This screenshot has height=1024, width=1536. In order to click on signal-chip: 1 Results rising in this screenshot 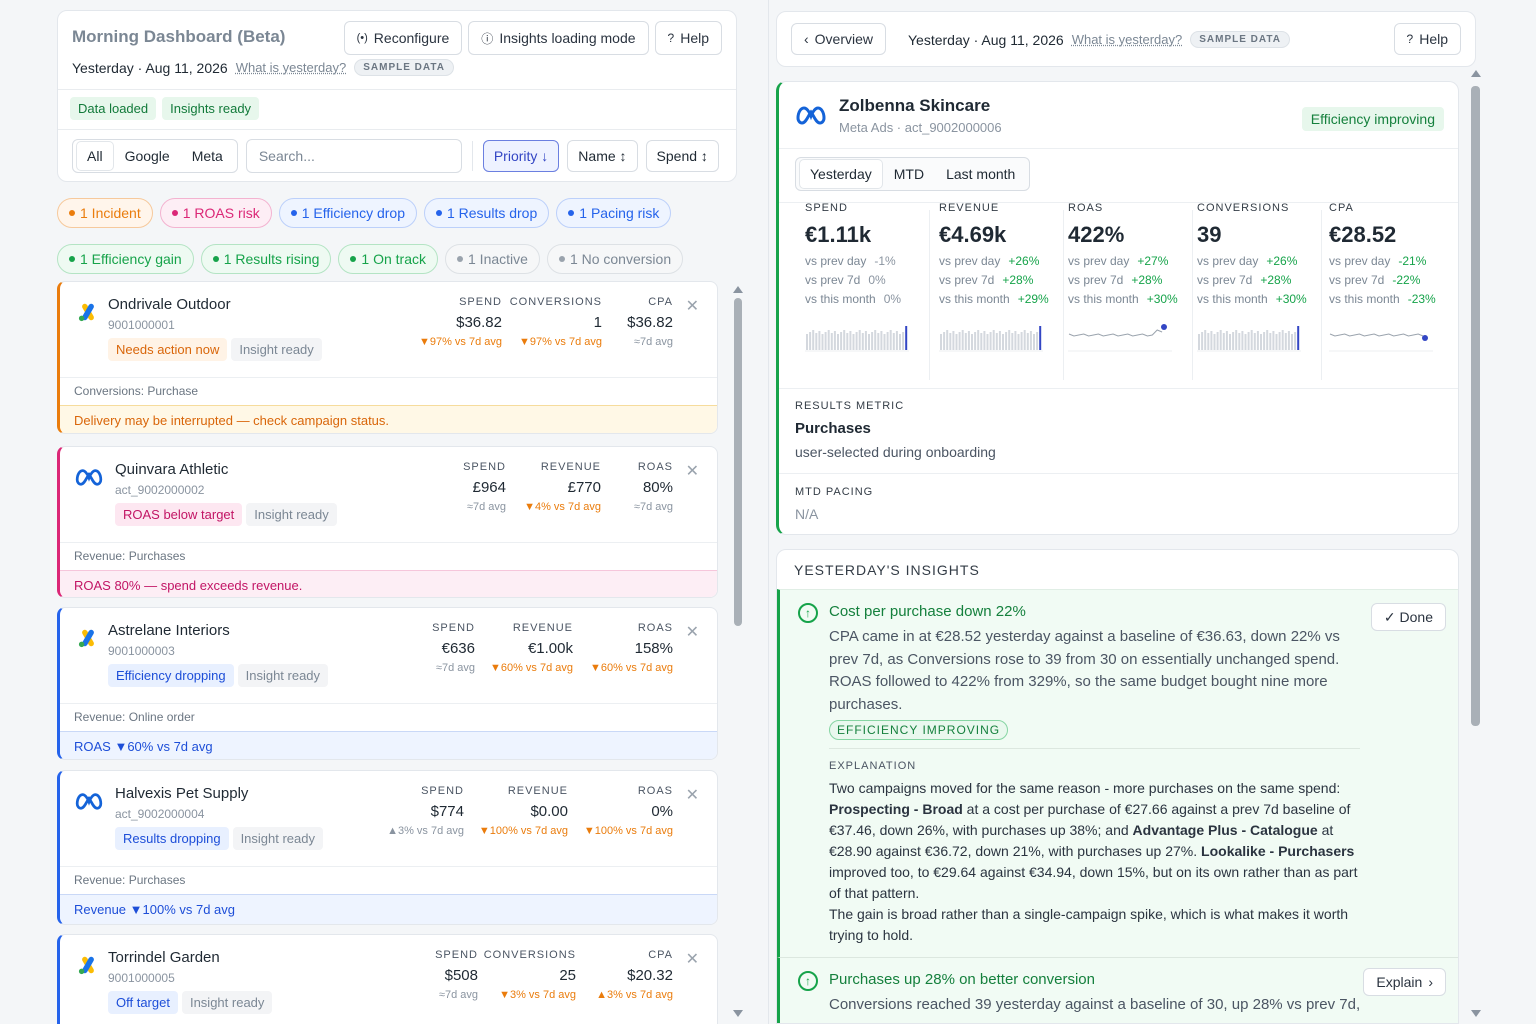, I will do `click(266, 259)`.